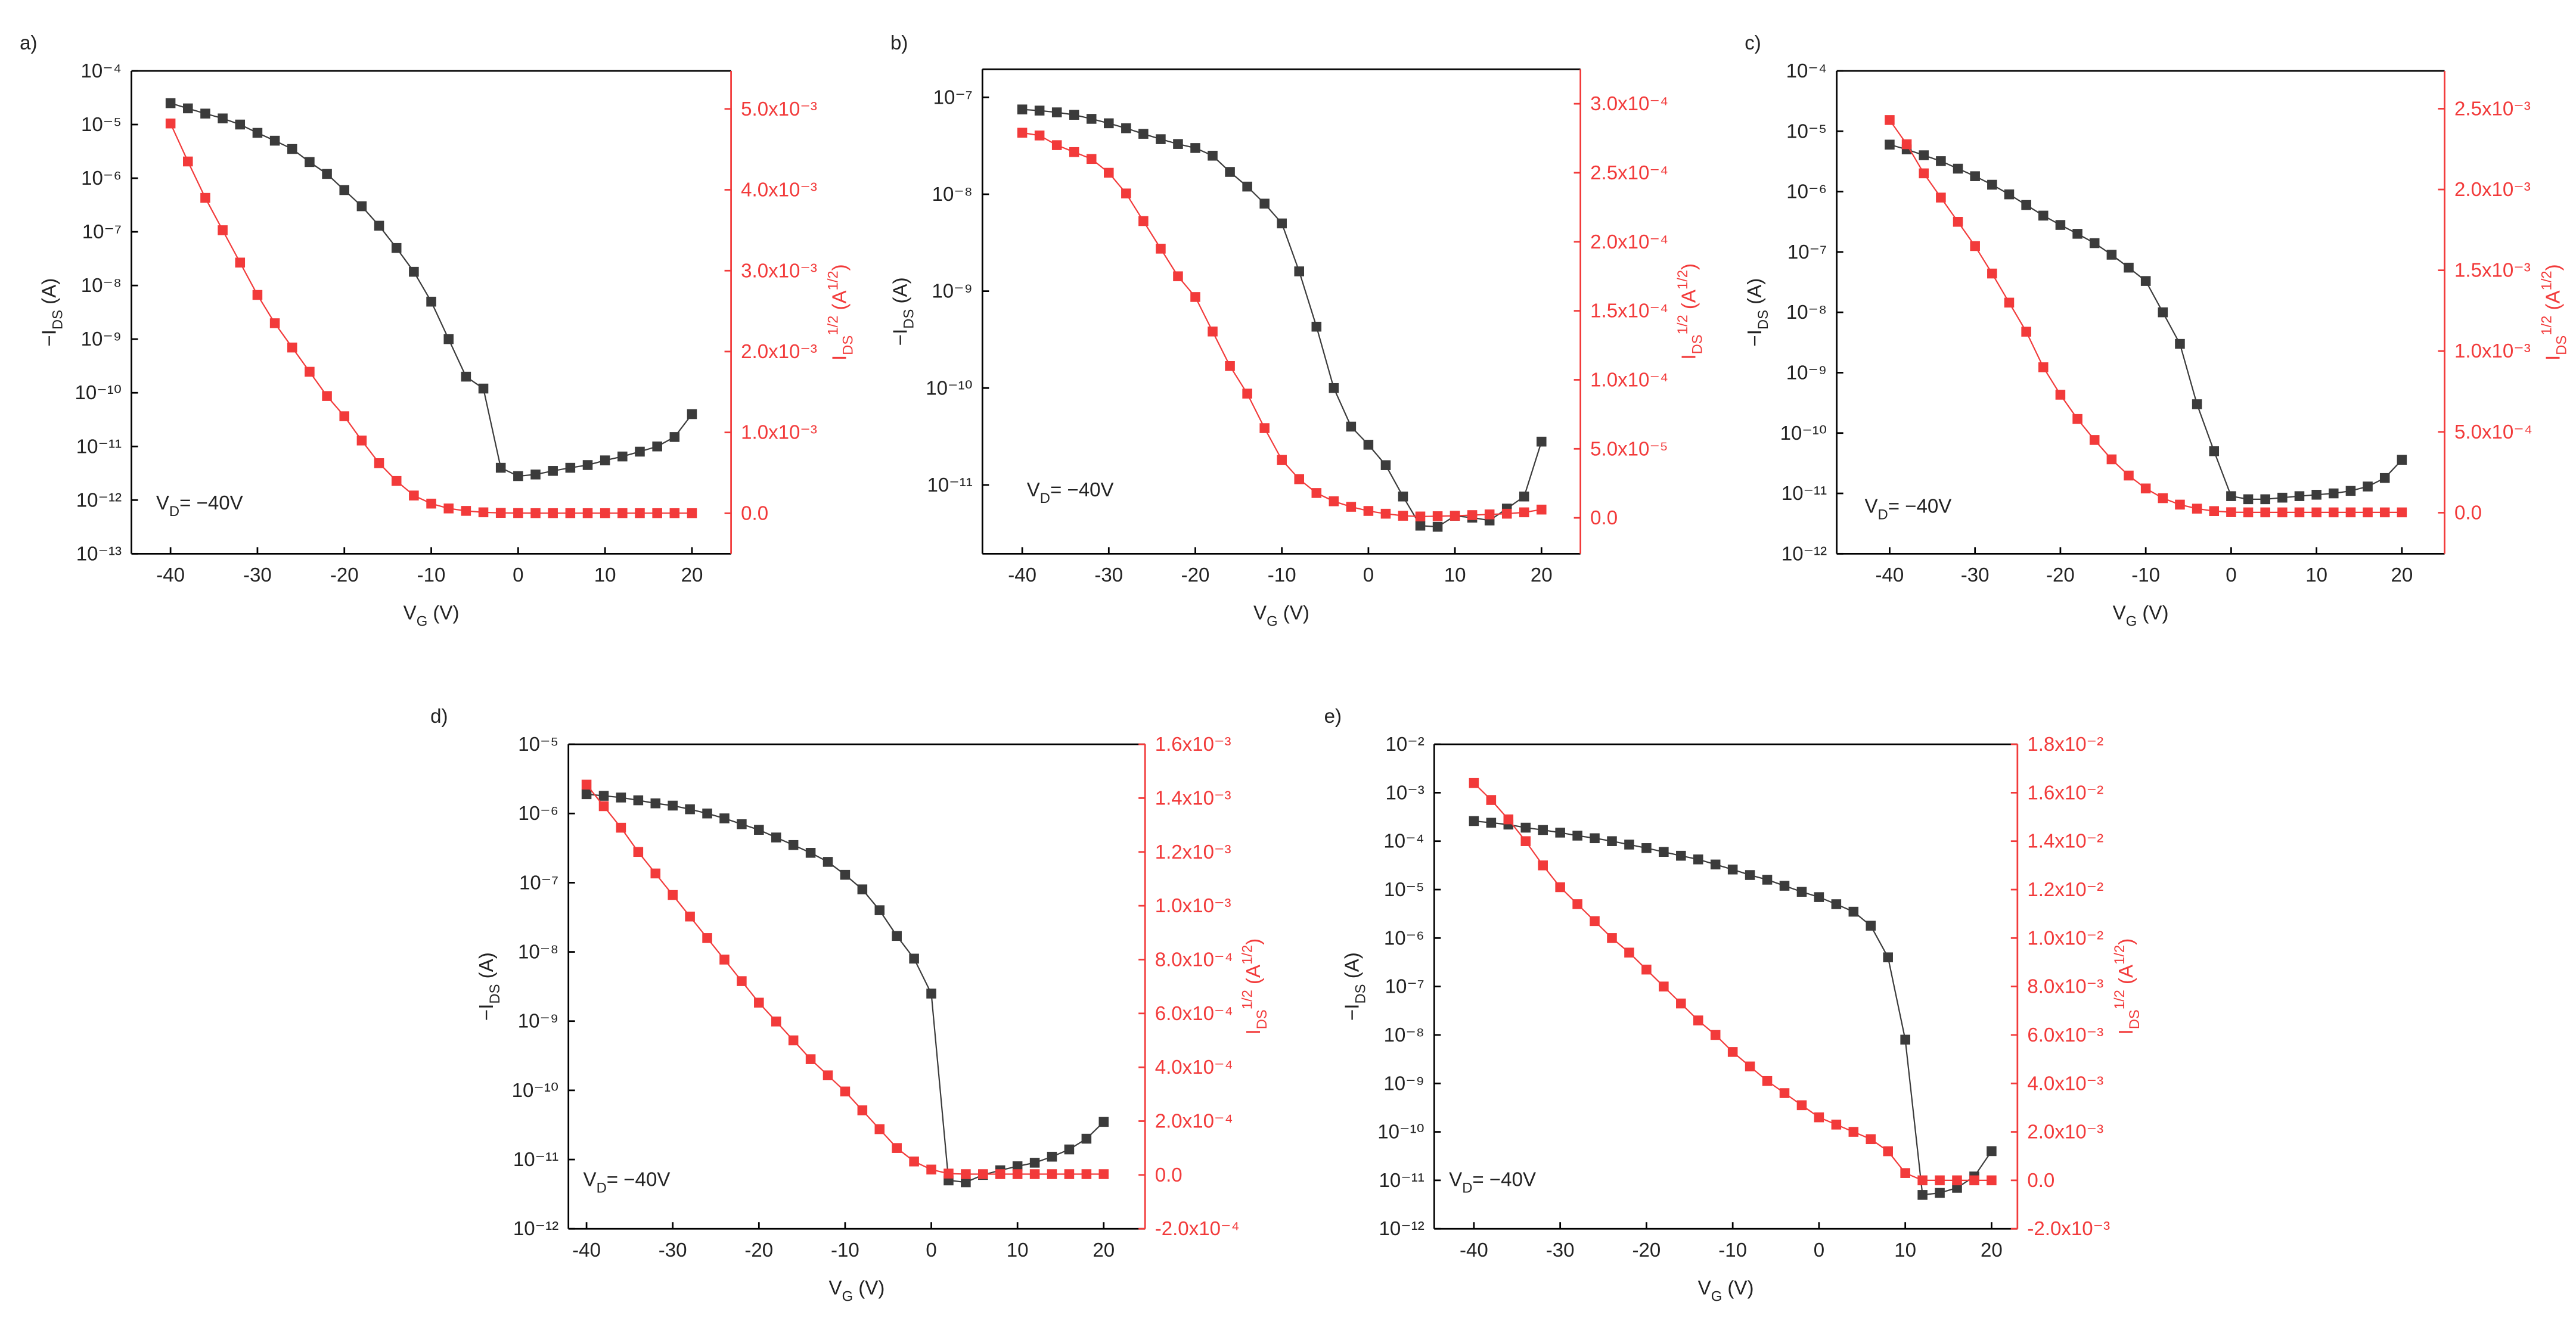 This screenshot has height=1321, width=2576. I want to click on y2-tick-label: 1.6x10⁻², so click(2065, 793).